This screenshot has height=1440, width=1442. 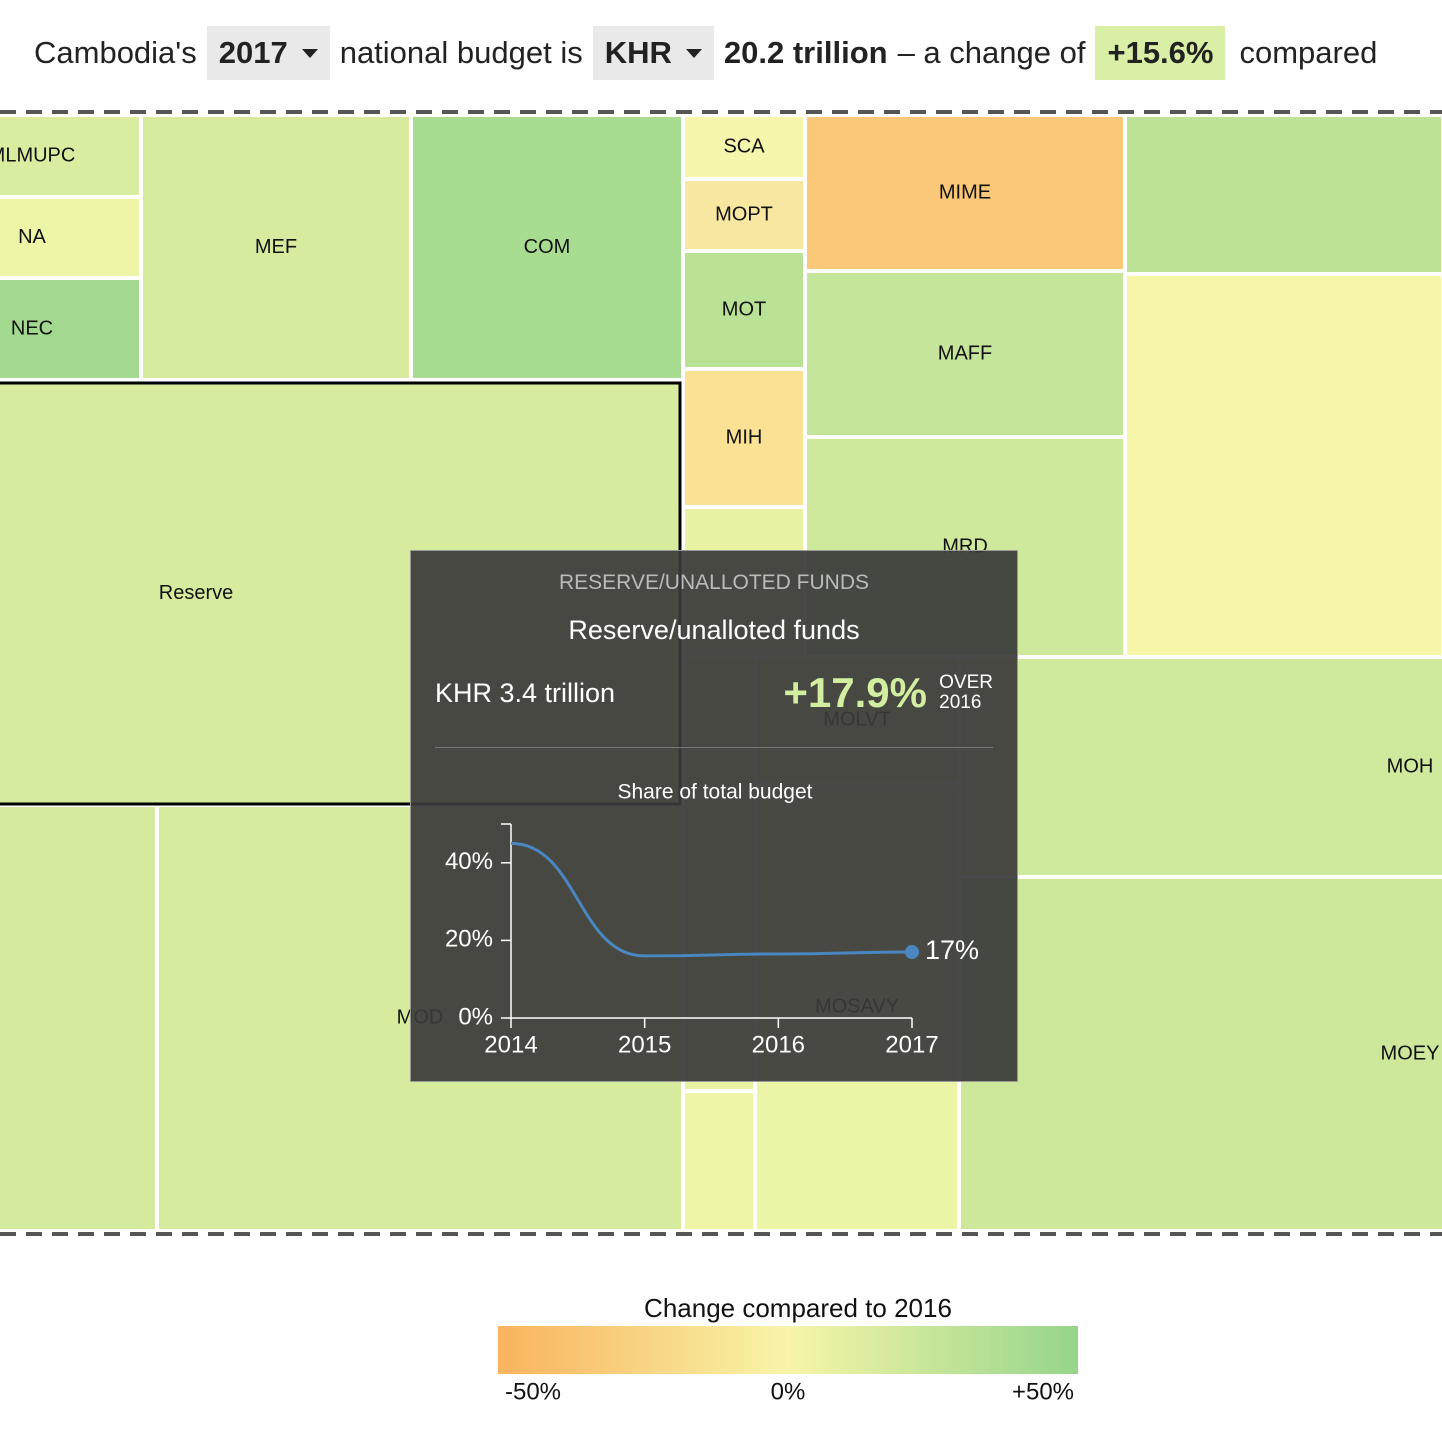 I want to click on cell-label: SCA, so click(x=744, y=146).